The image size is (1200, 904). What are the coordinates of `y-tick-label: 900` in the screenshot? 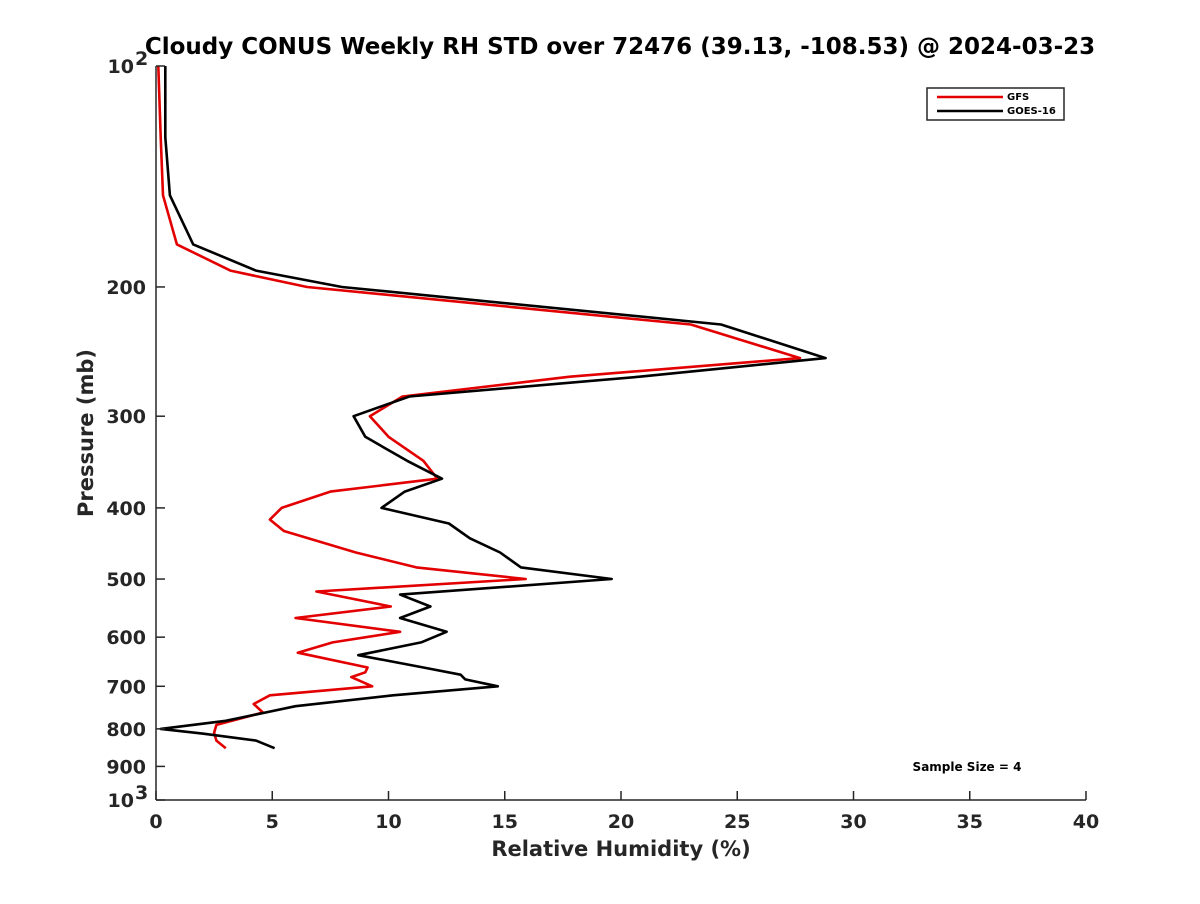 It's located at (126, 767).